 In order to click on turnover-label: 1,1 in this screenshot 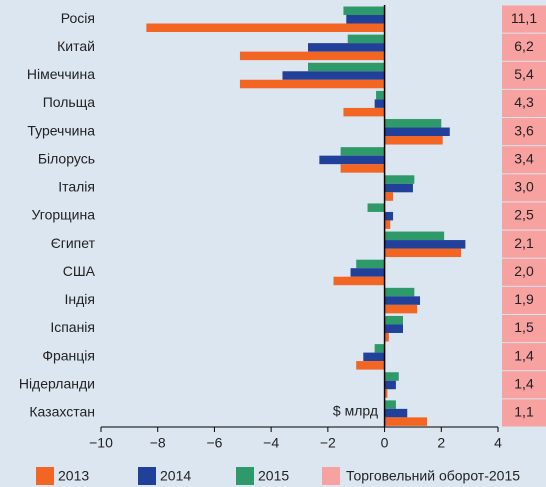, I will do `click(524, 412)`.